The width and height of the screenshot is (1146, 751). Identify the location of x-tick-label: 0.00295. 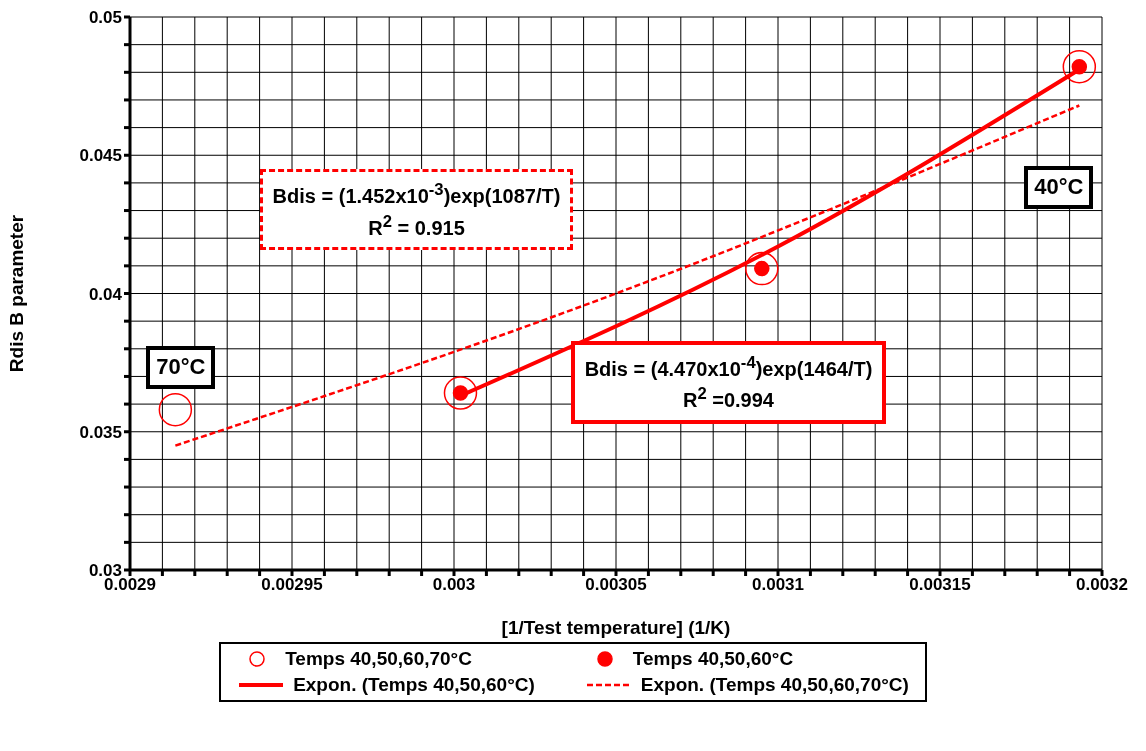
(292, 585).